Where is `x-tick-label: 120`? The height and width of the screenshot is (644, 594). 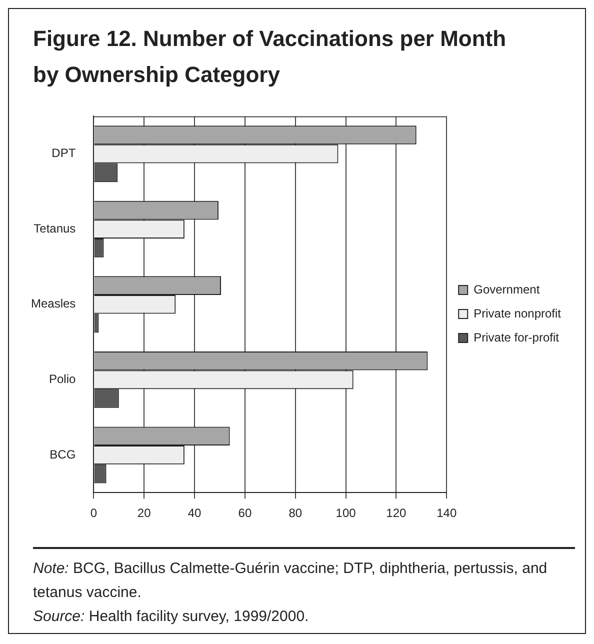 x-tick-label: 120 is located at coordinates (396, 513).